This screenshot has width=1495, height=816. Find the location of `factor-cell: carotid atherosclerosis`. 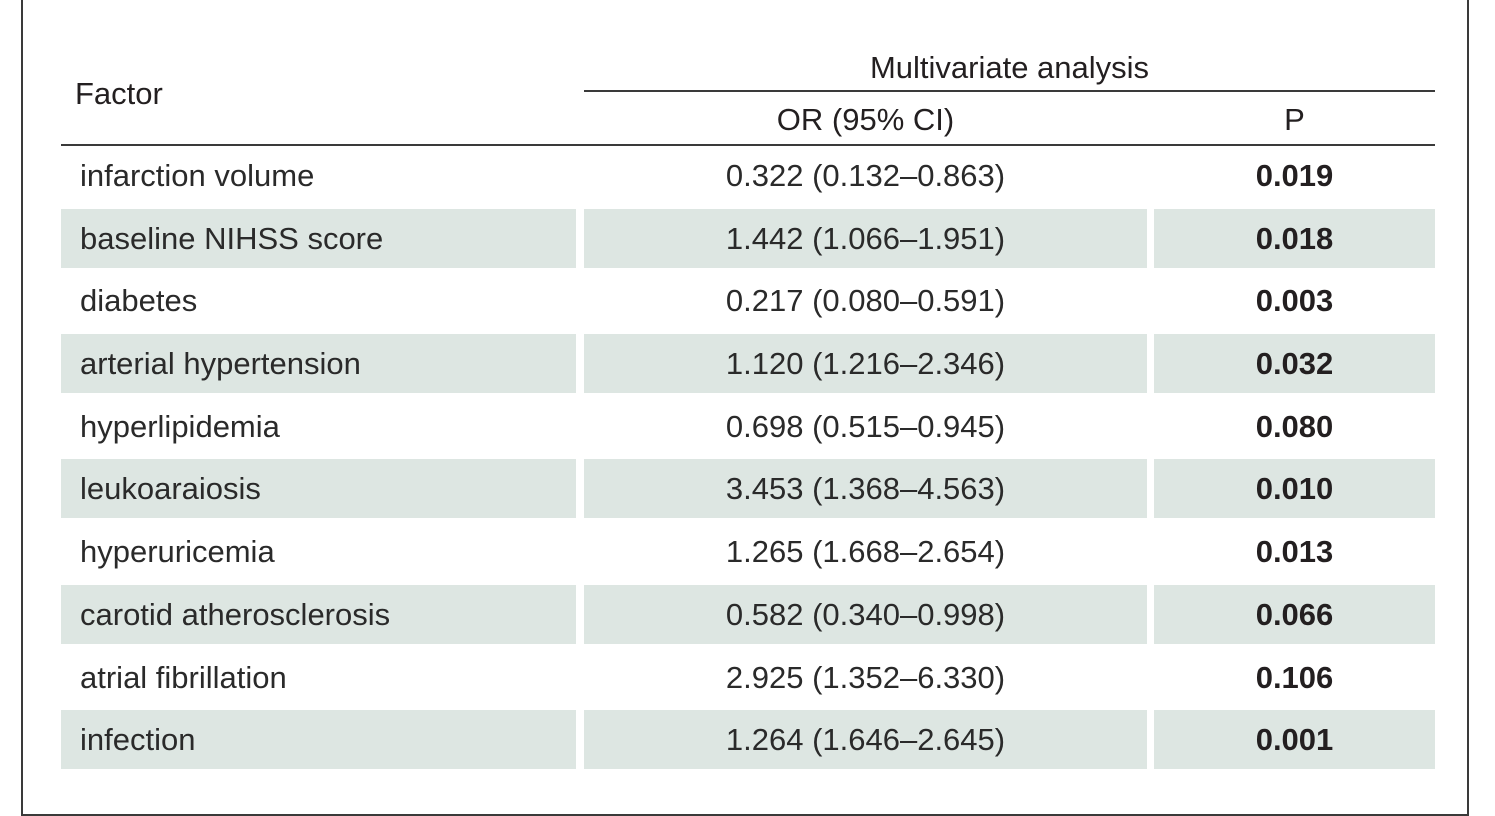

factor-cell: carotid atherosclerosis is located at coordinates (318, 614).